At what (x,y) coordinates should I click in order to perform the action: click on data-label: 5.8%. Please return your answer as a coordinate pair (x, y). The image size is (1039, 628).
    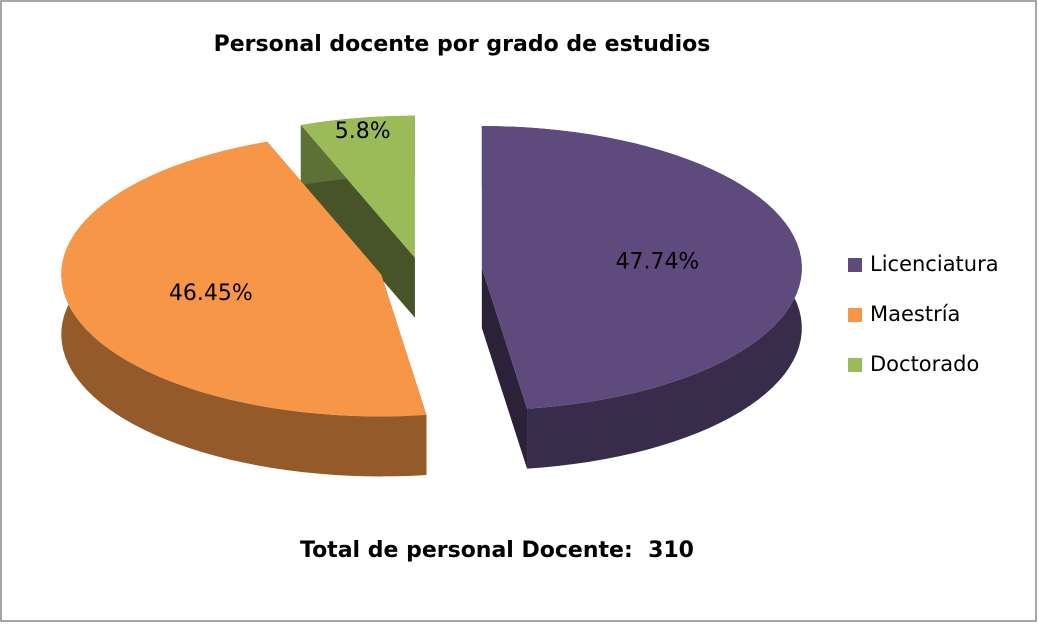
    Looking at the image, I should click on (363, 131).